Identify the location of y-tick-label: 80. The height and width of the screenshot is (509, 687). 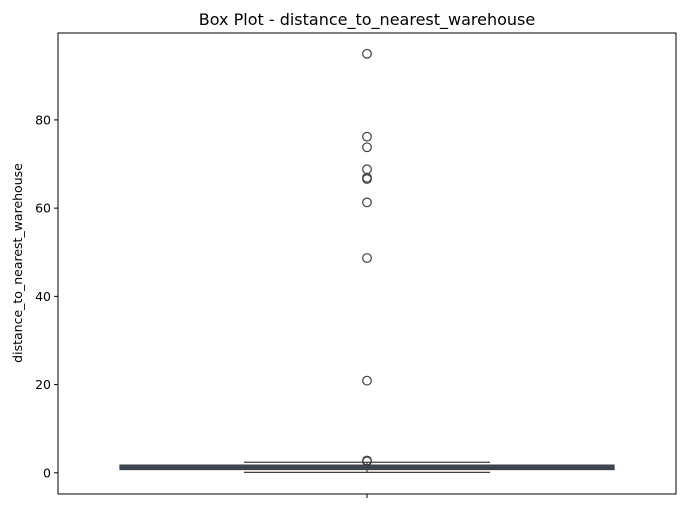
(43, 119).